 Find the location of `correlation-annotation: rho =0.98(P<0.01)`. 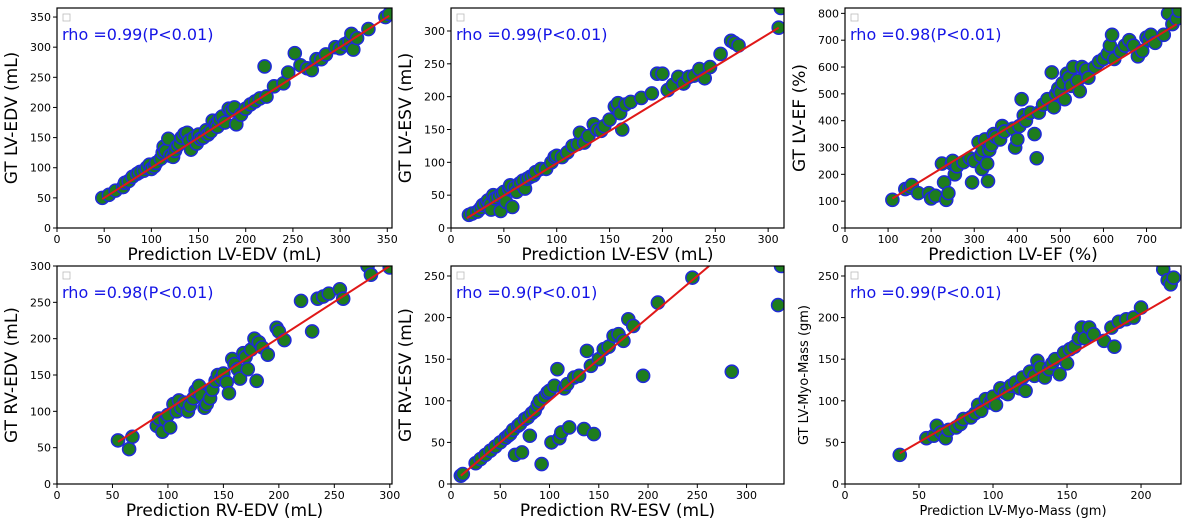

correlation-annotation: rho =0.98(P<0.01) is located at coordinates (926, 34).